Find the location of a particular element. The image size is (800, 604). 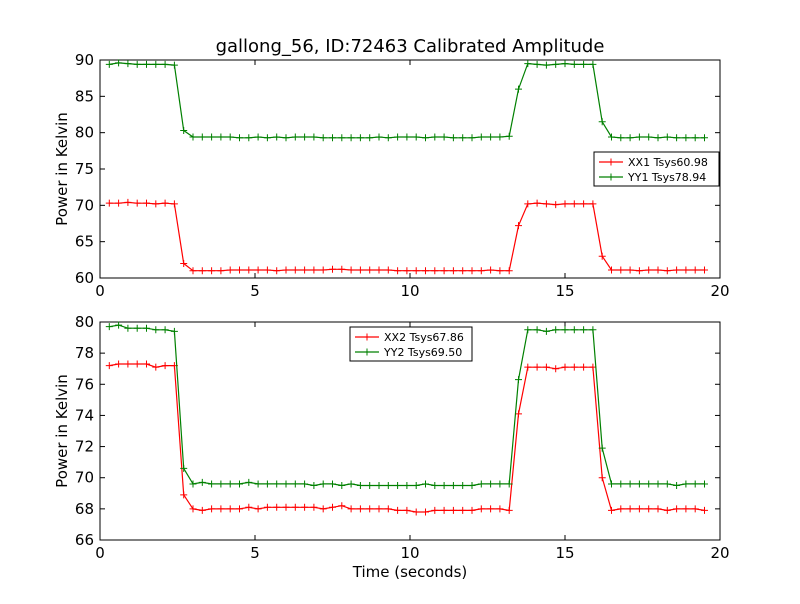

legend-box is located at coordinates (411, 344).